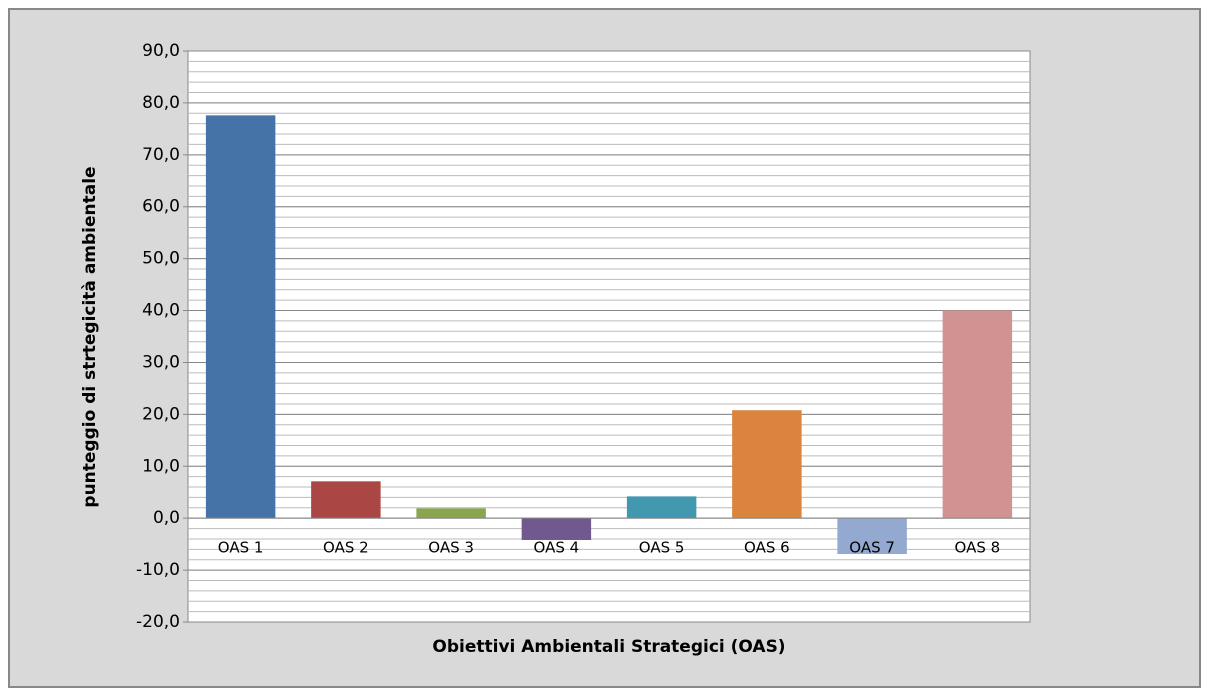 The height and width of the screenshot is (696, 1210). What do you see at coordinates (608, 647) in the screenshot?
I see `x-axis-title: Obiettivi Ambientali Strategici (OAS)` at bounding box center [608, 647].